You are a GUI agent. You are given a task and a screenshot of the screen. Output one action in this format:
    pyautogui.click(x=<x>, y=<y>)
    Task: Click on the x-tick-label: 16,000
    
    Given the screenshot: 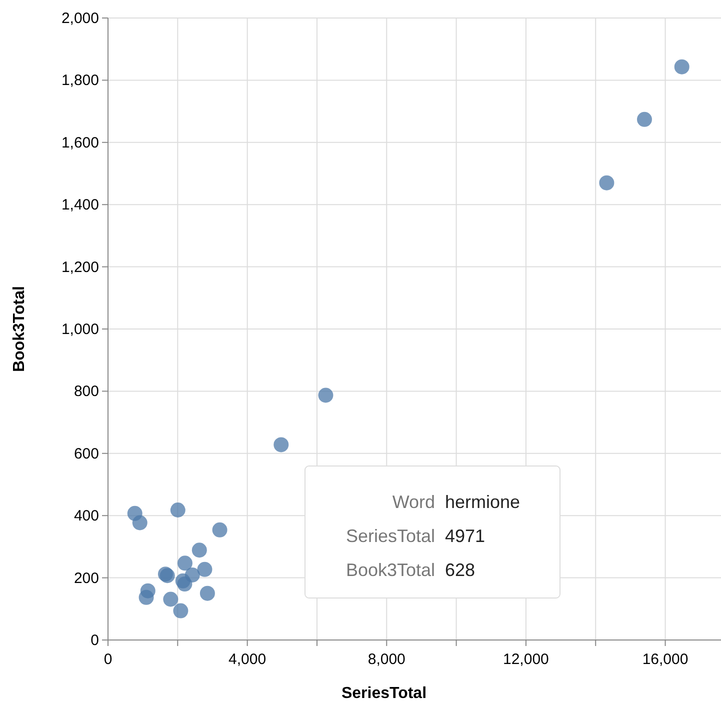 What is the action you would take?
    pyautogui.click(x=665, y=659)
    